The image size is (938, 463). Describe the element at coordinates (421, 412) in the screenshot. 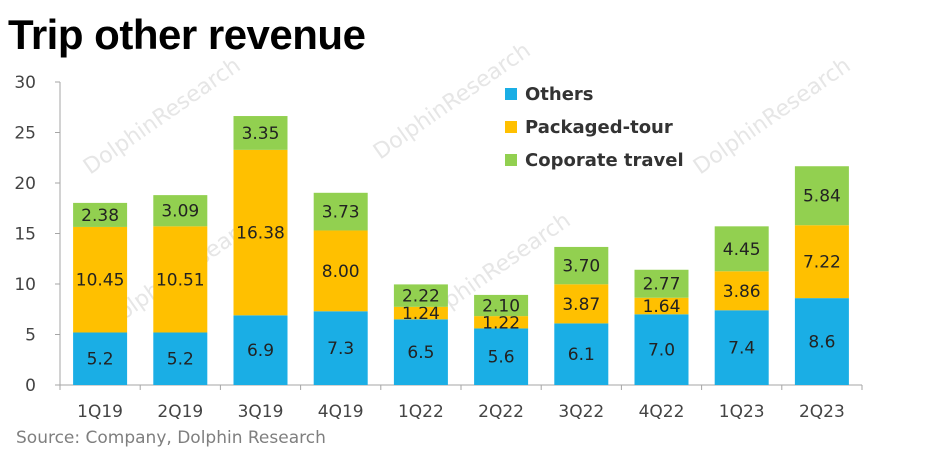

I see `x-tick-label: 1Q22` at that location.